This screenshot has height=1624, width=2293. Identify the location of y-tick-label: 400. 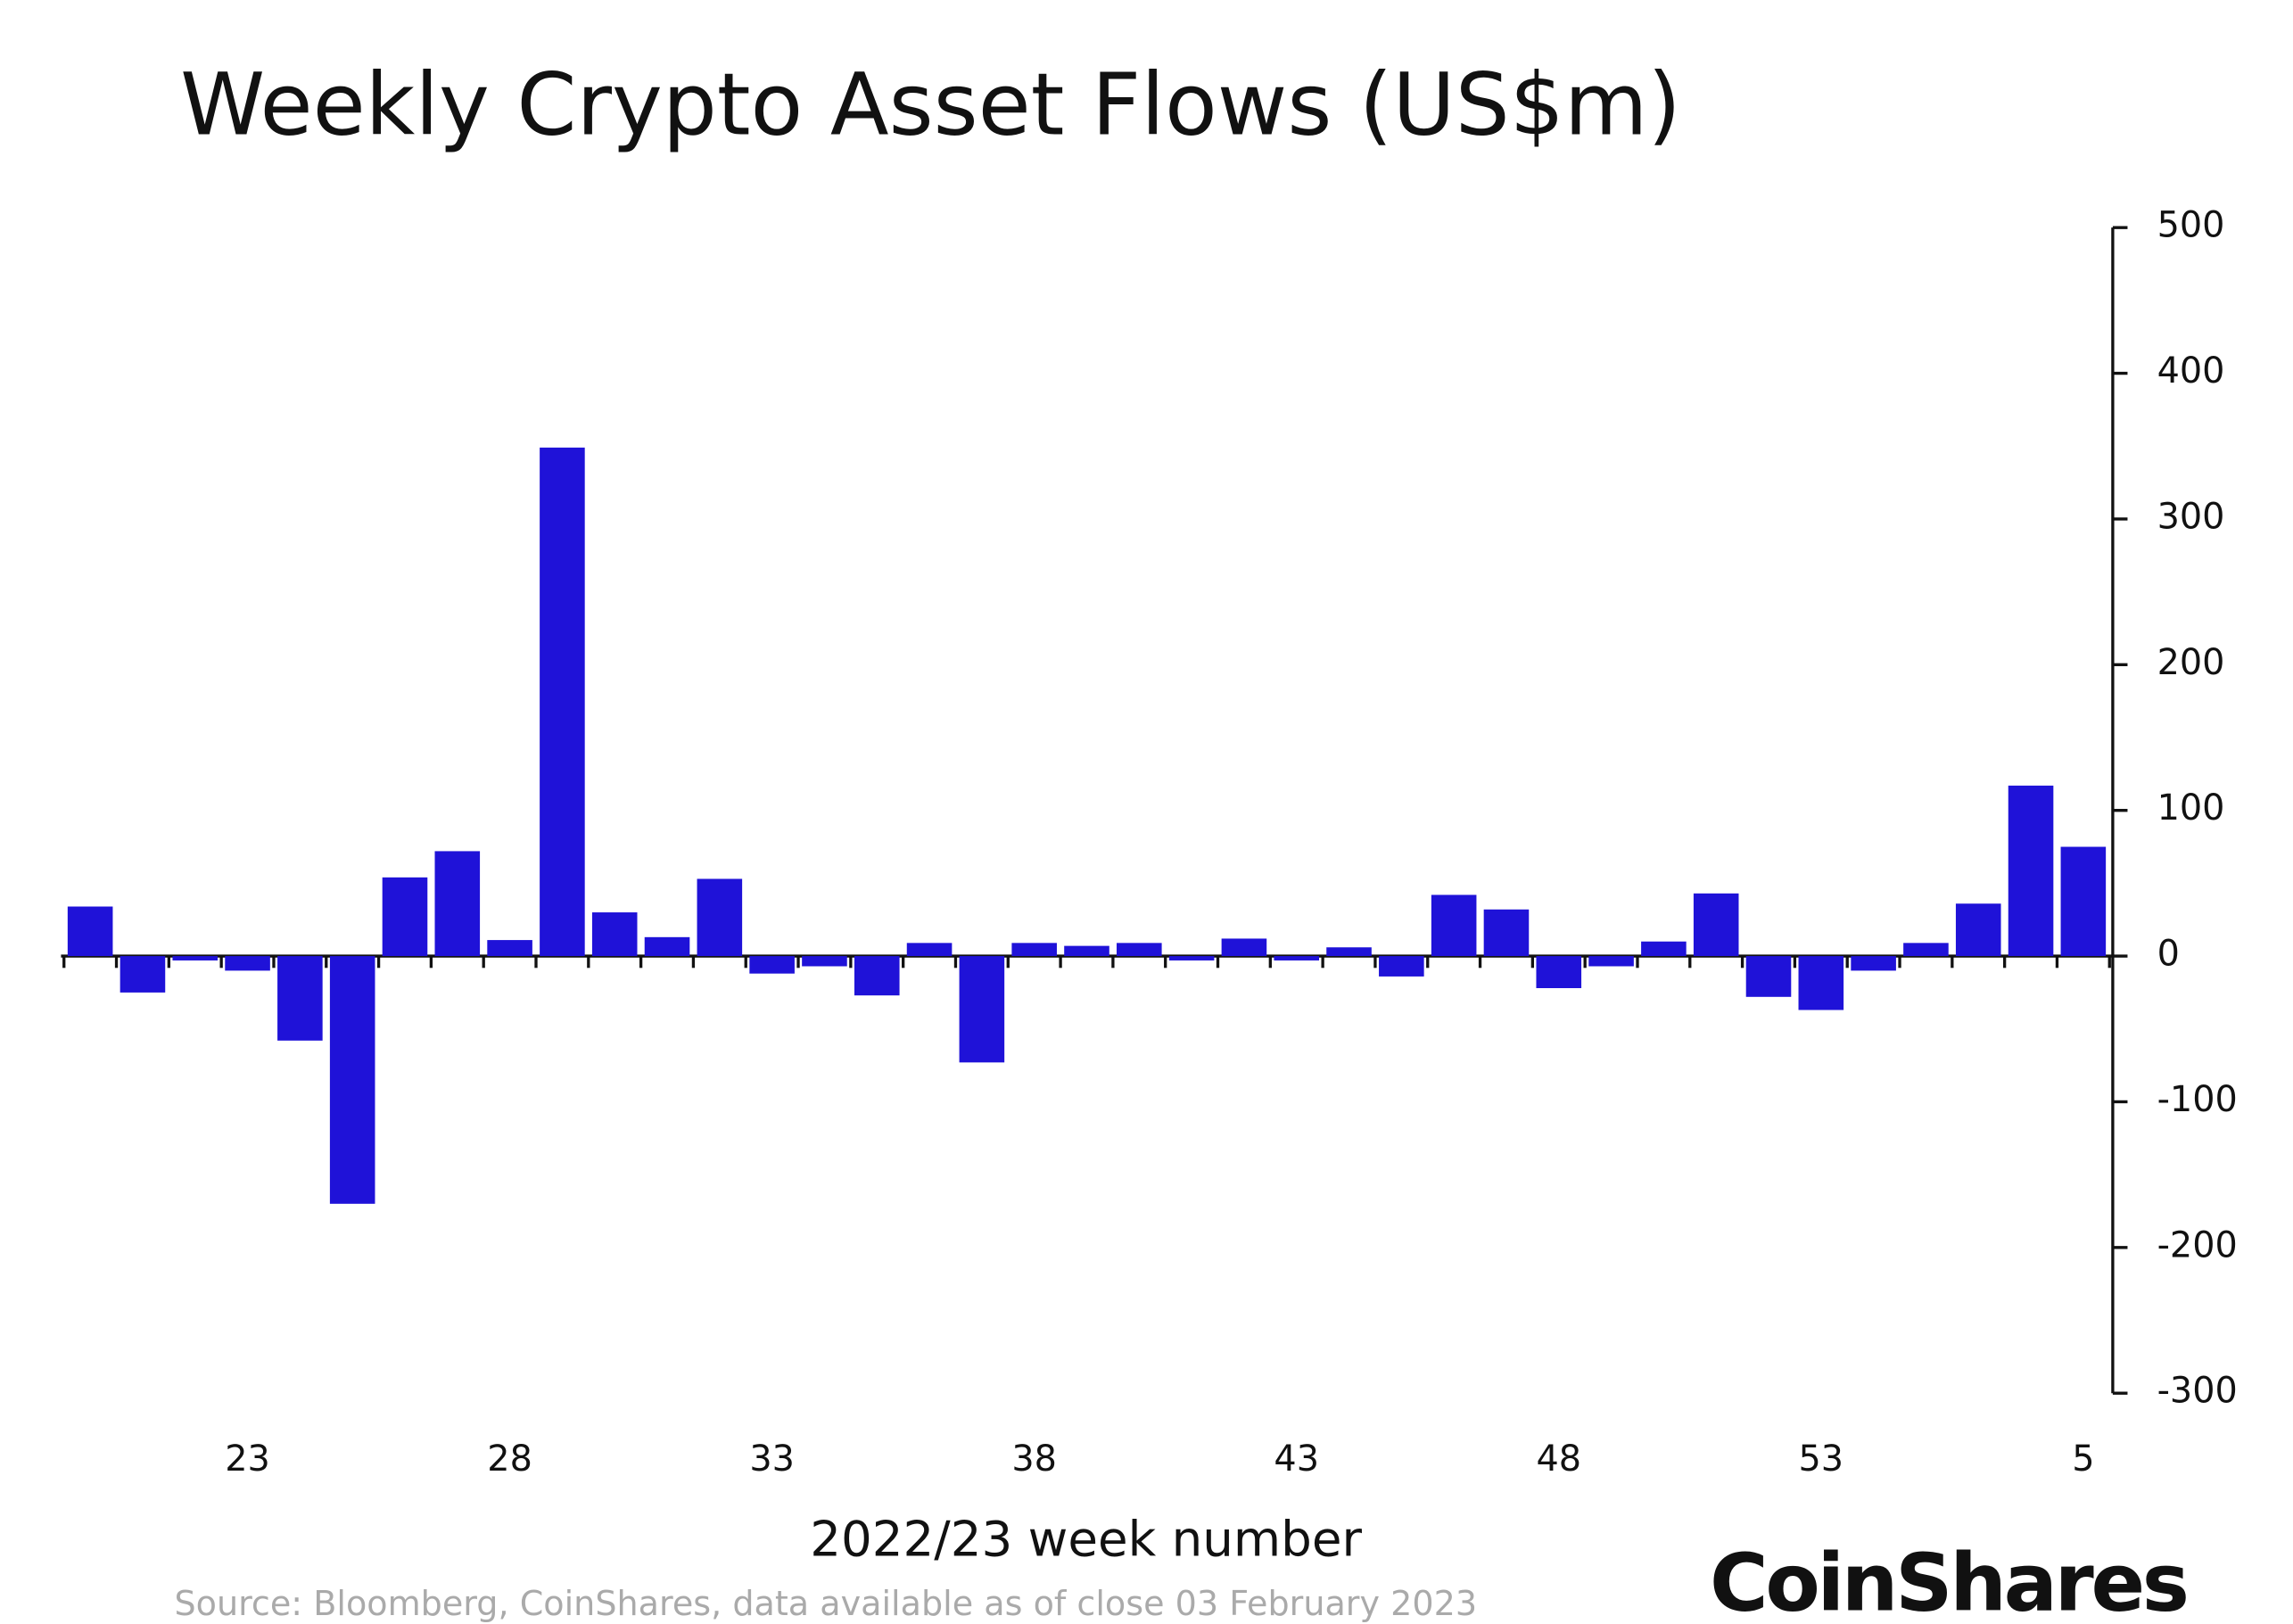
(2191, 371).